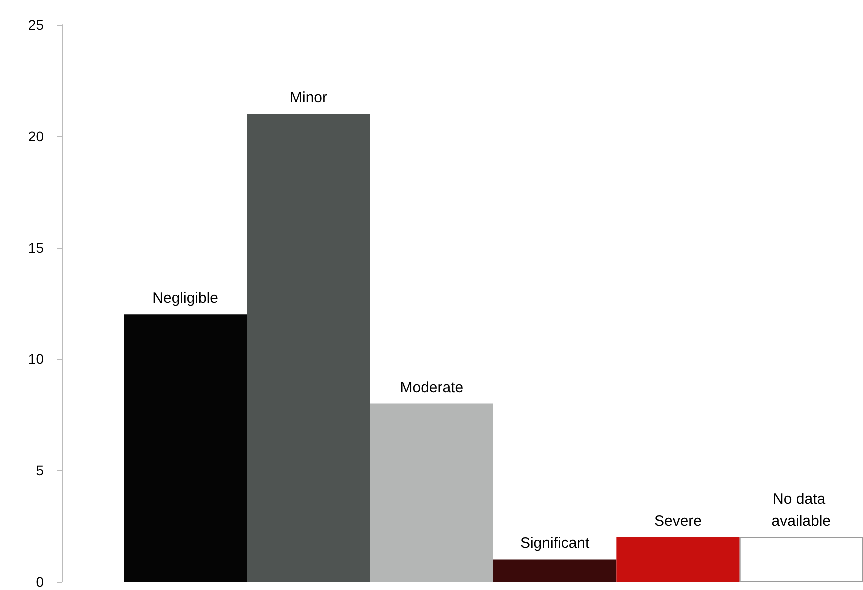 The image size is (863, 590). Describe the element at coordinates (36, 359) in the screenshot. I see `y-tick-label: 10` at that location.